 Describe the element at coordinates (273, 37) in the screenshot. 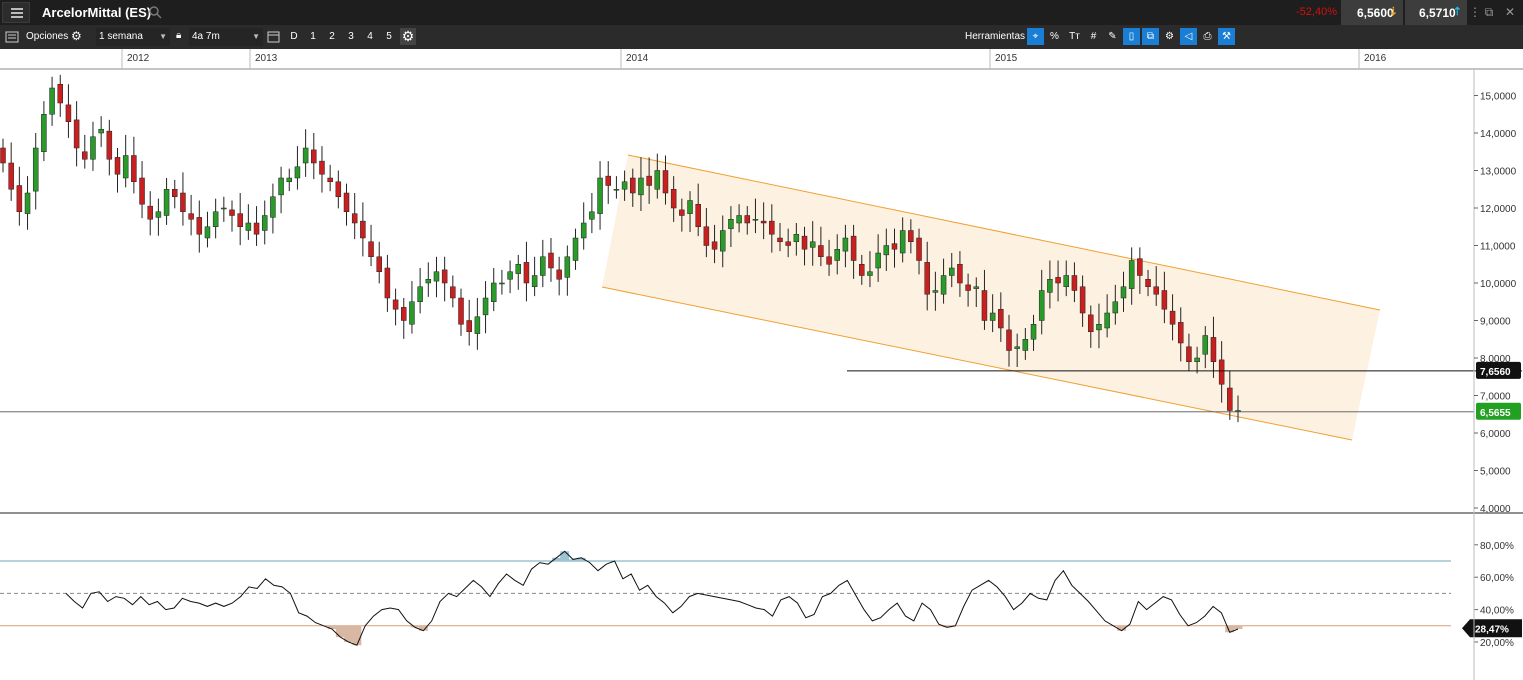

I see `calendar-icon` at that location.